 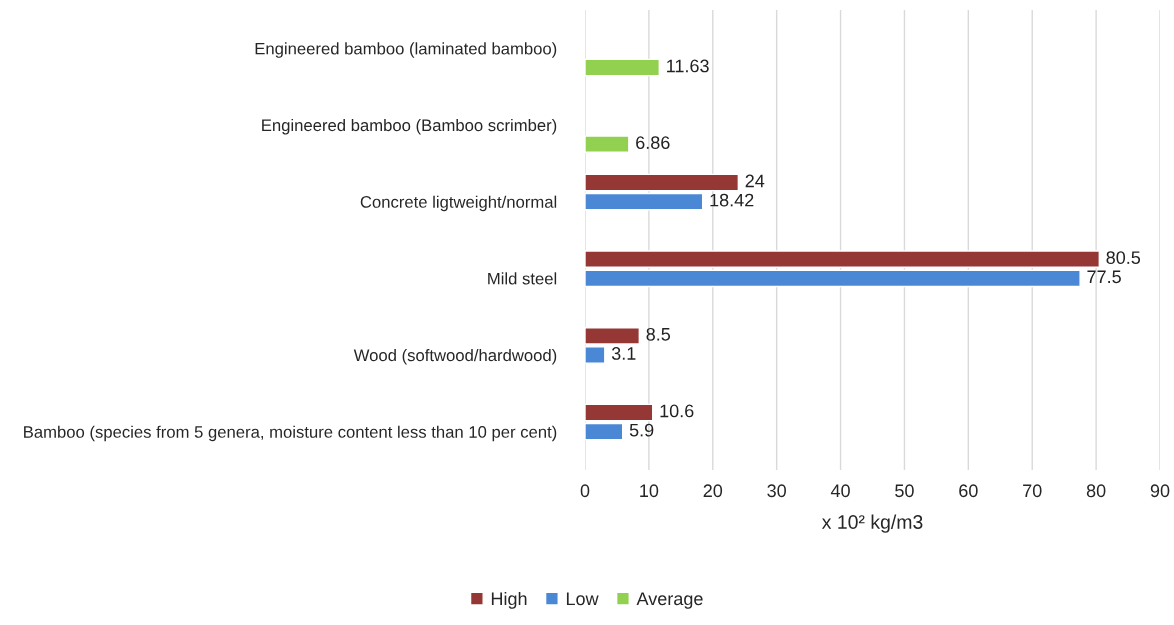 I want to click on x-tick-label: 80, so click(x=1096, y=491).